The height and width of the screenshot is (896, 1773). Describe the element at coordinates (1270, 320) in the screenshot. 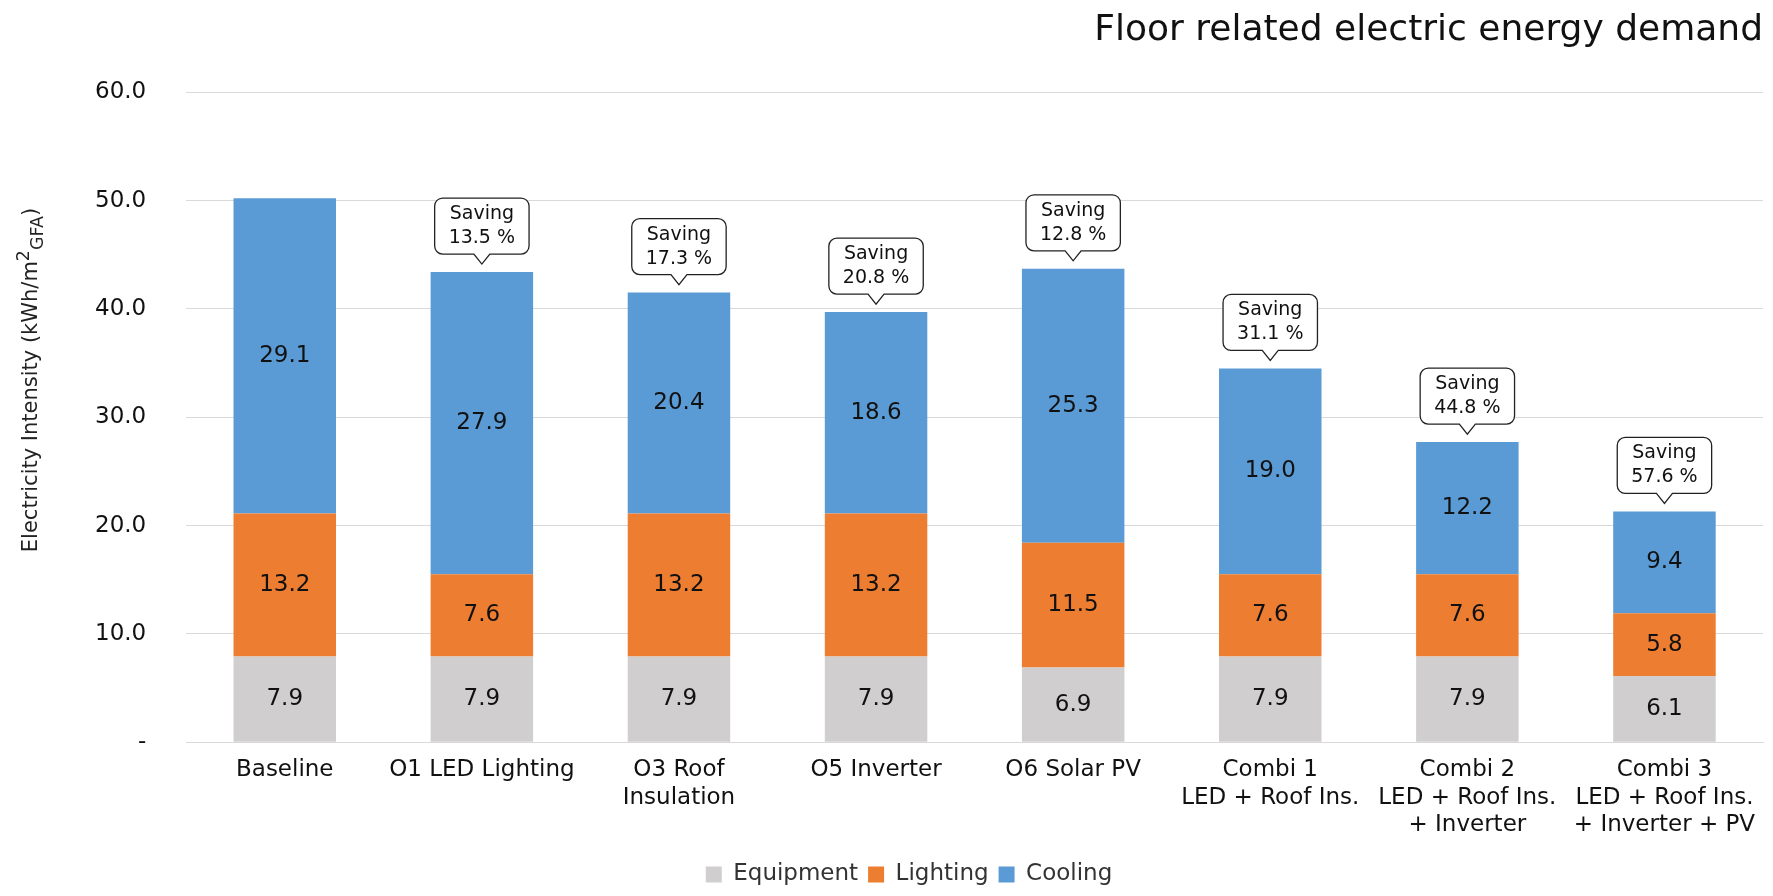

I see `annotation: Saving 31.1 %` at that location.